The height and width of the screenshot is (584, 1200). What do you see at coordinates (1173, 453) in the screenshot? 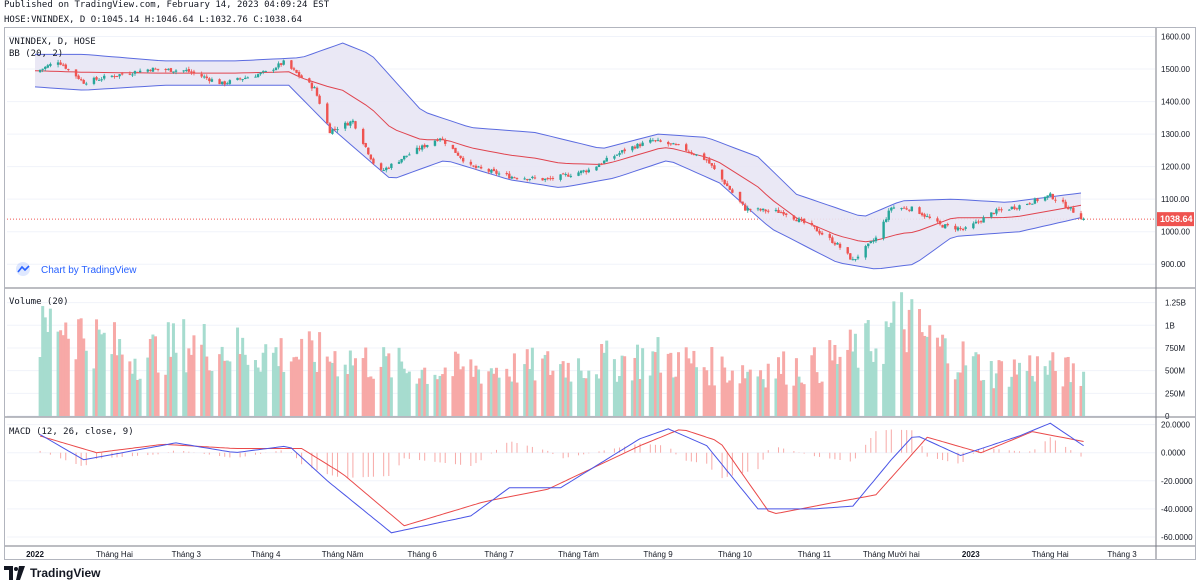
I see `macd-axis-tick-label: 0.0000` at bounding box center [1173, 453].